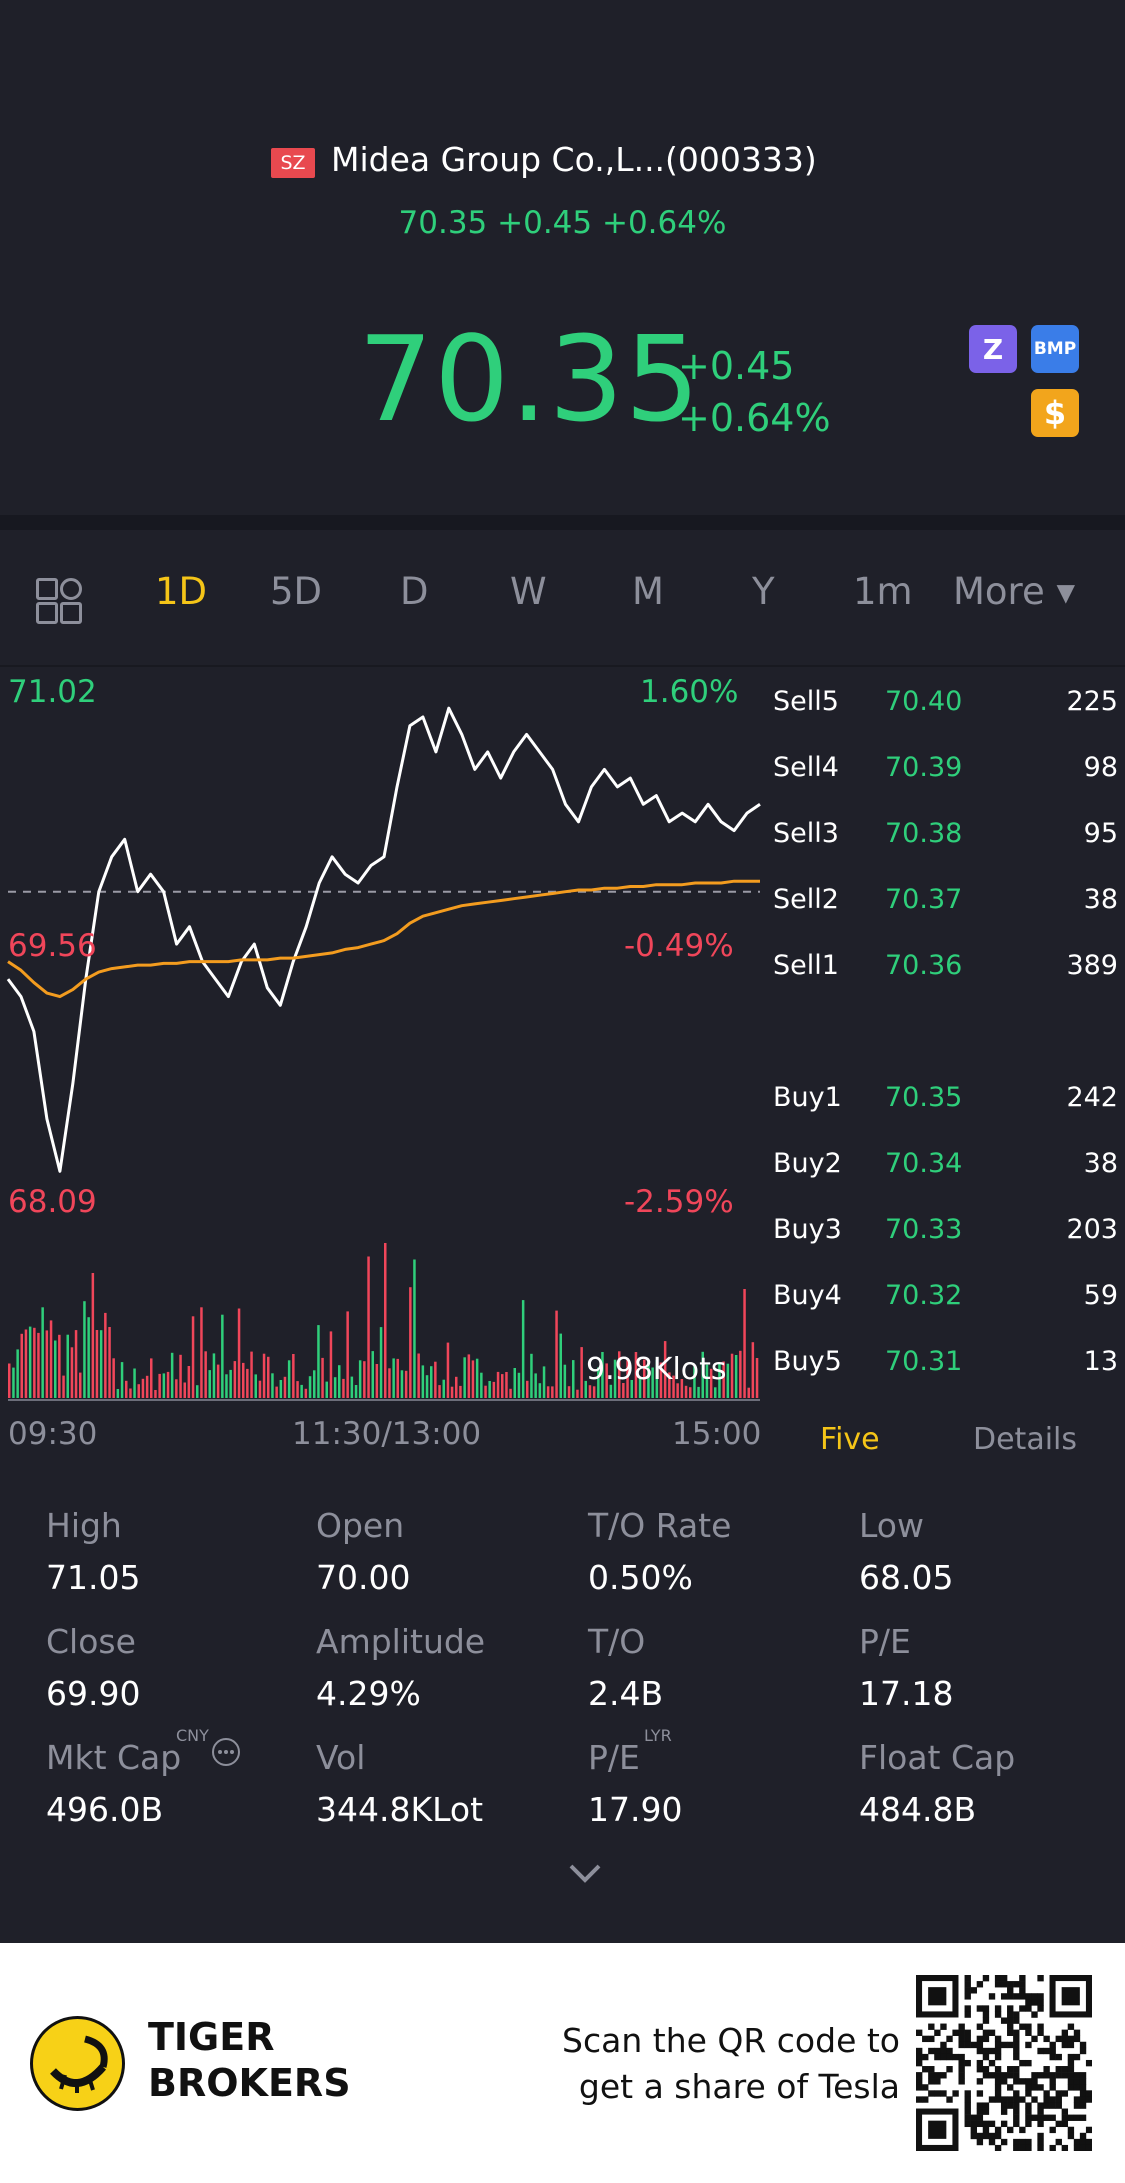  I want to click on stat-to-value: 2.4B, so click(626, 1693).